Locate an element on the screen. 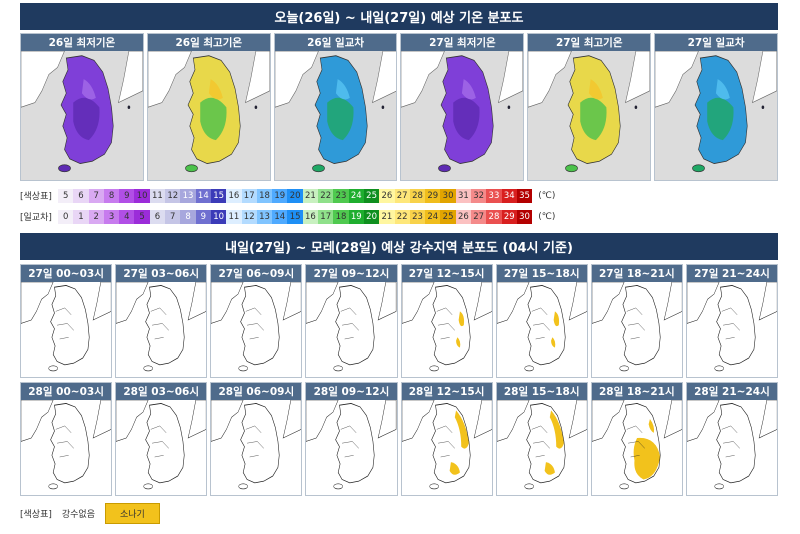 The height and width of the screenshot is (534, 800). legend-cell: 0 is located at coordinates (66, 216).